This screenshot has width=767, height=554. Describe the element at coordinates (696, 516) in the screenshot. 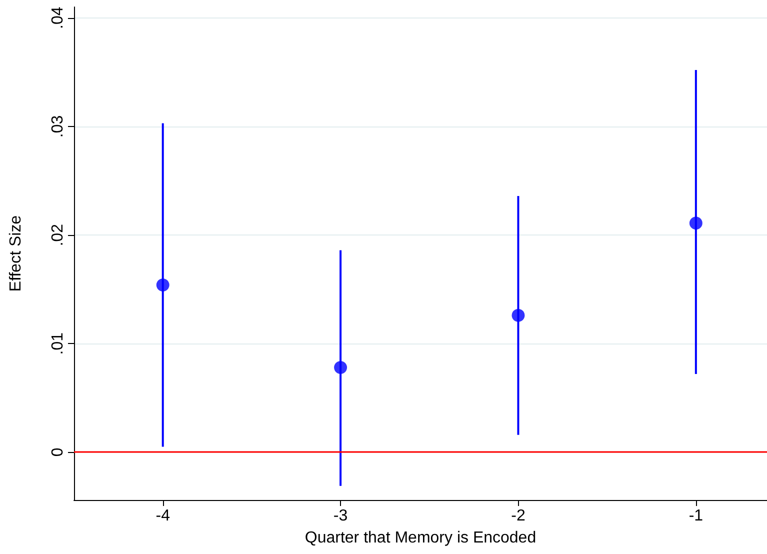

I see `x-tick-label: -1` at that location.